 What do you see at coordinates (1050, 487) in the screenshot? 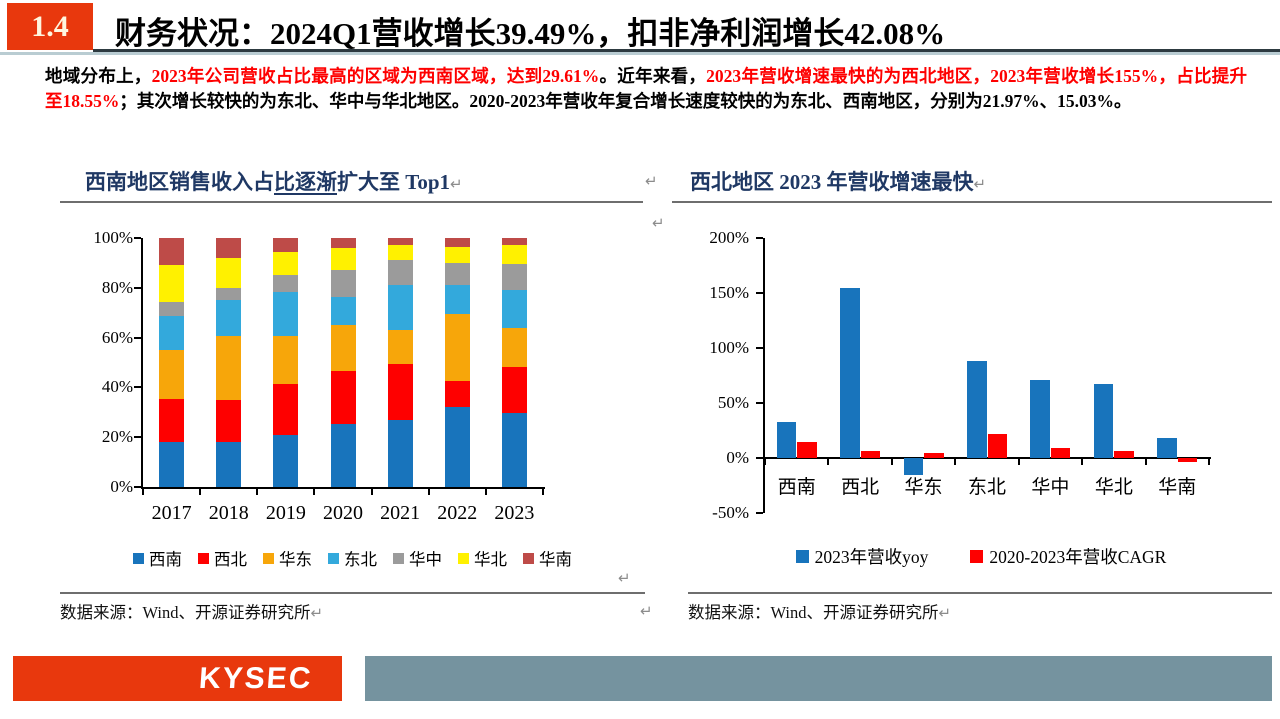
I see `x-category-label: 华中` at bounding box center [1050, 487].